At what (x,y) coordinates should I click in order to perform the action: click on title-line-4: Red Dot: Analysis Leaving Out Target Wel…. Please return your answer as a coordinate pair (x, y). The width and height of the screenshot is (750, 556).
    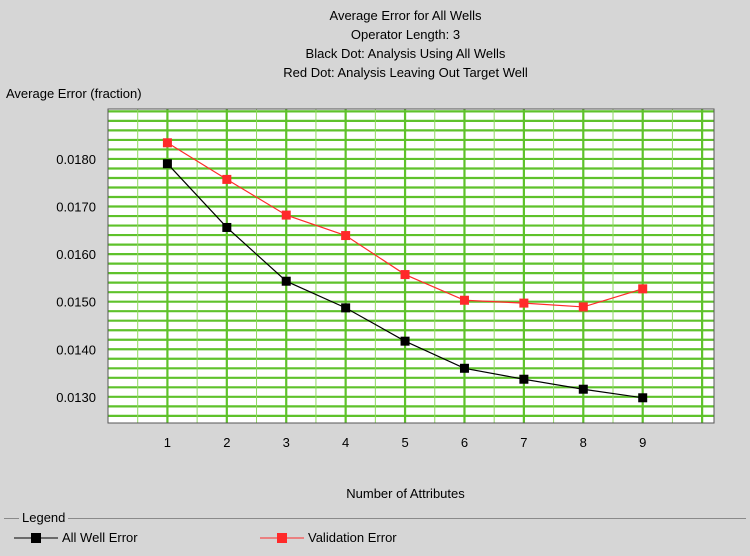
    Looking at the image, I should click on (405, 72).